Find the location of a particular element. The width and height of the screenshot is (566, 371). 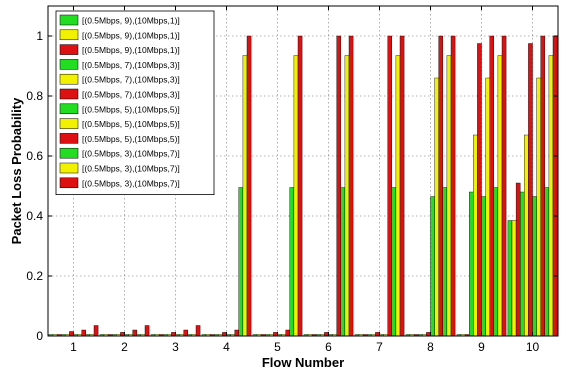

x-tick-label: 1 is located at coordinates (73, 347).